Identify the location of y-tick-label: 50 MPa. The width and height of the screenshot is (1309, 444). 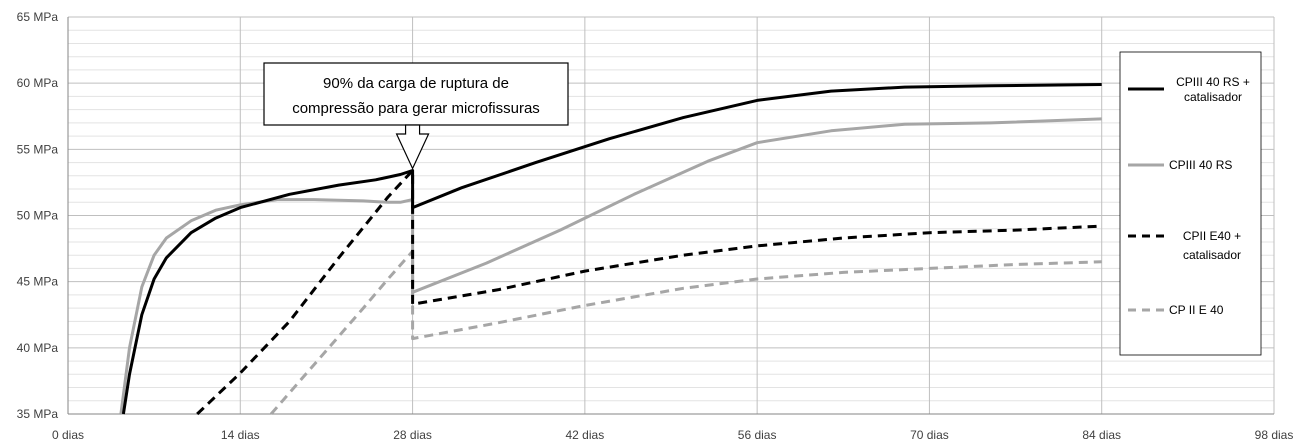
(38, 216).